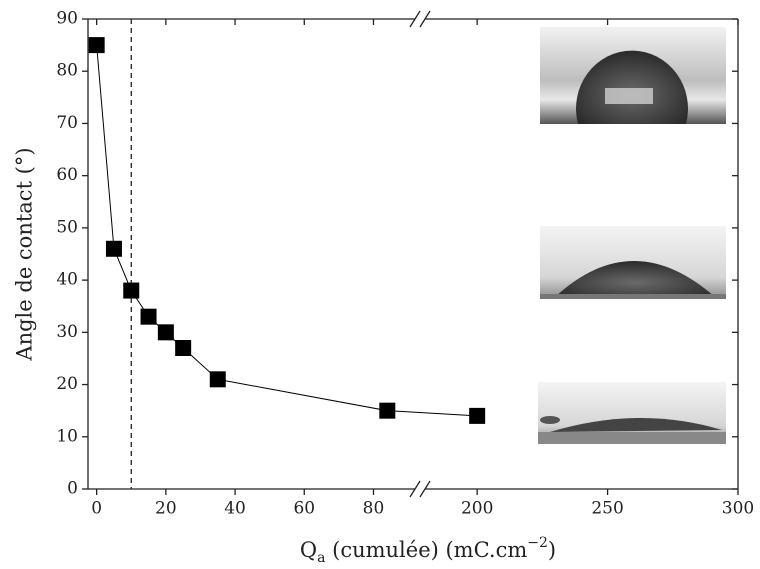 This screenshot has height=569, width=760. Describe the element at coordinates (304, 509) in the screenshot. I see `x-tick-label: 60` at that location.